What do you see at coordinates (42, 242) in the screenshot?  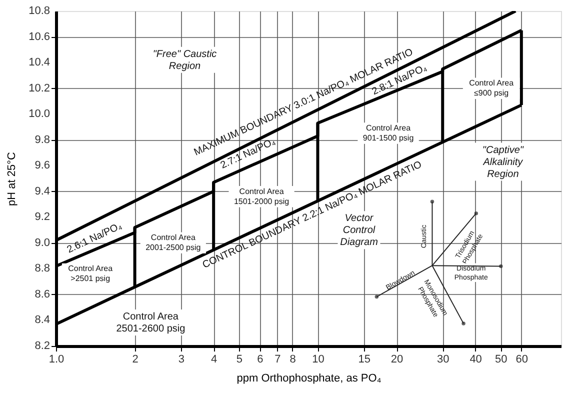 I see `y-tick-label: 9.0` at bounding box center [42, 242].